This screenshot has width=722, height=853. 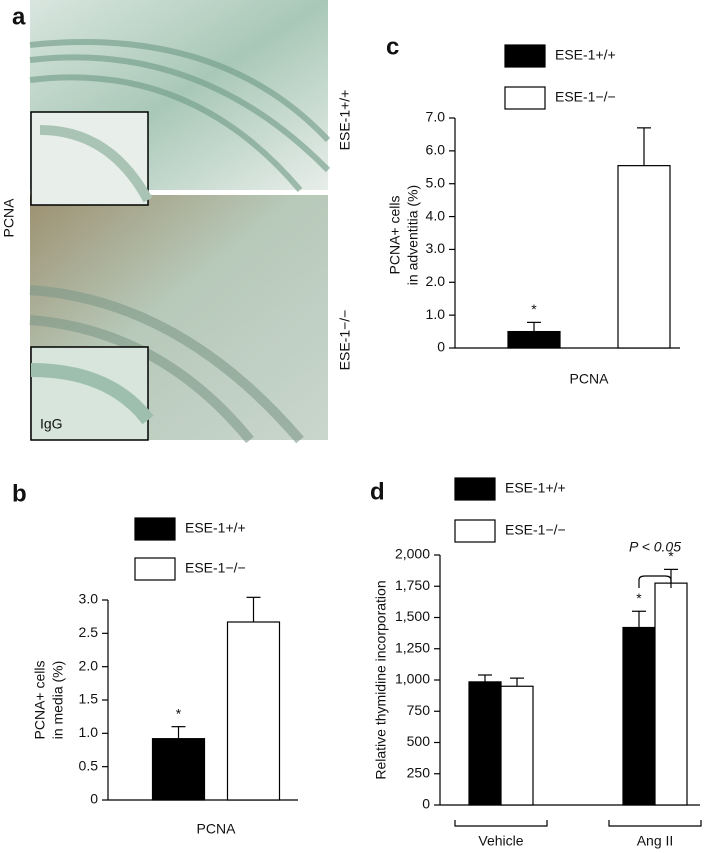 I want to click on y-tick-label: 1,750, so click(x=412, y=585).